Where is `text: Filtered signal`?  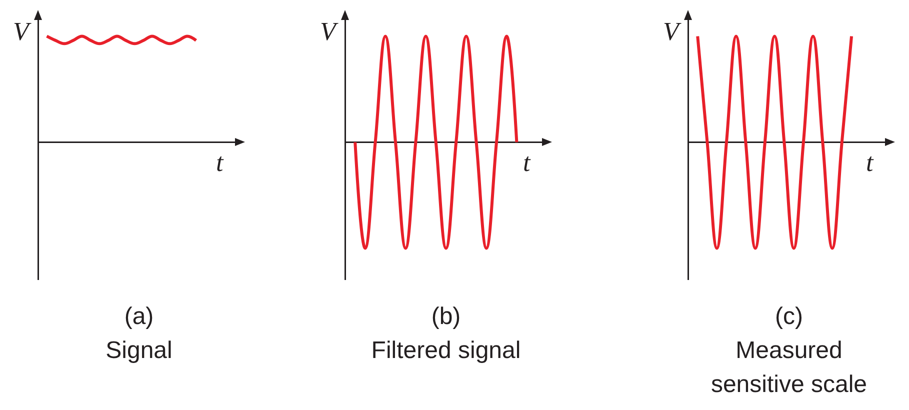
text: Filtered signal is located at coordinates (446, 351).